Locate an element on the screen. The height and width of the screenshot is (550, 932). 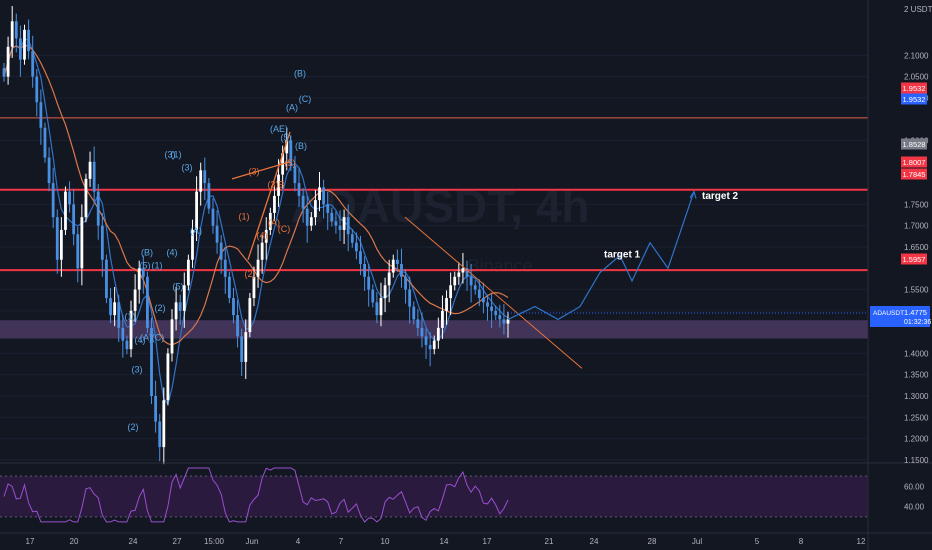
trend-line is located at coordinates (493, 292).